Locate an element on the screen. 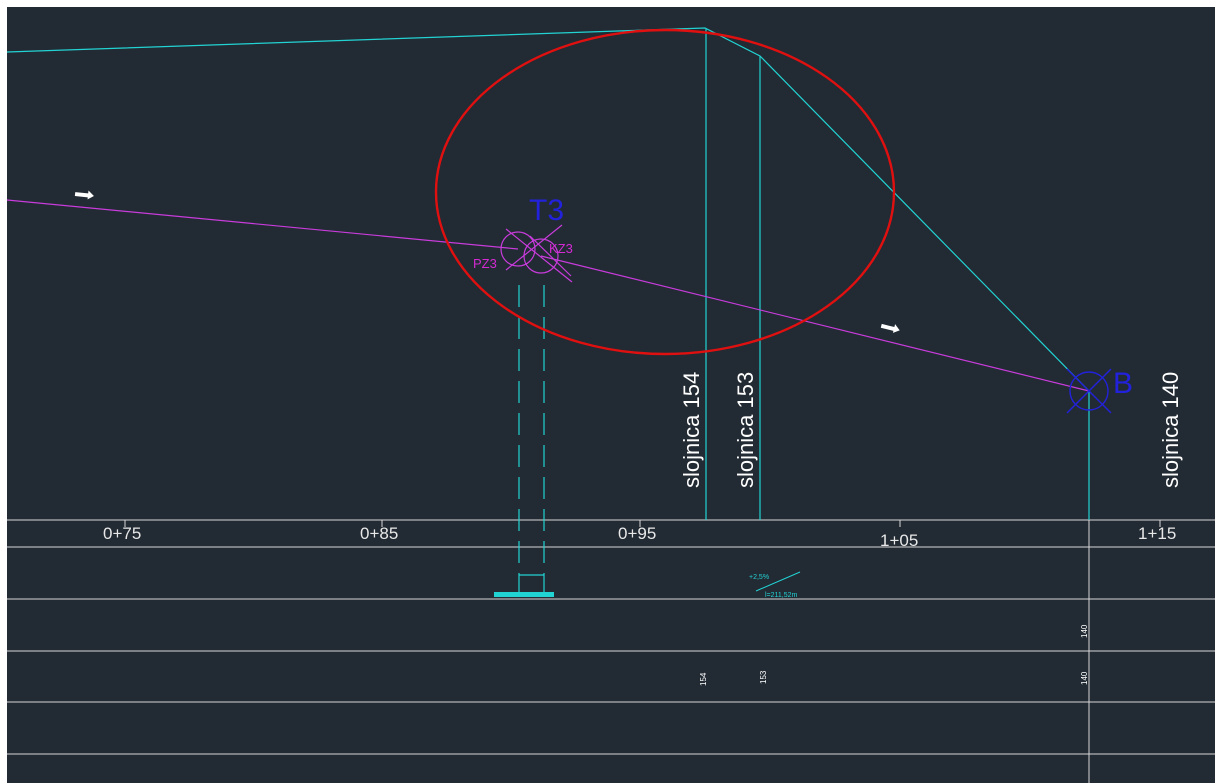  station-label: 0+95 is located at coordinates (637, 533).